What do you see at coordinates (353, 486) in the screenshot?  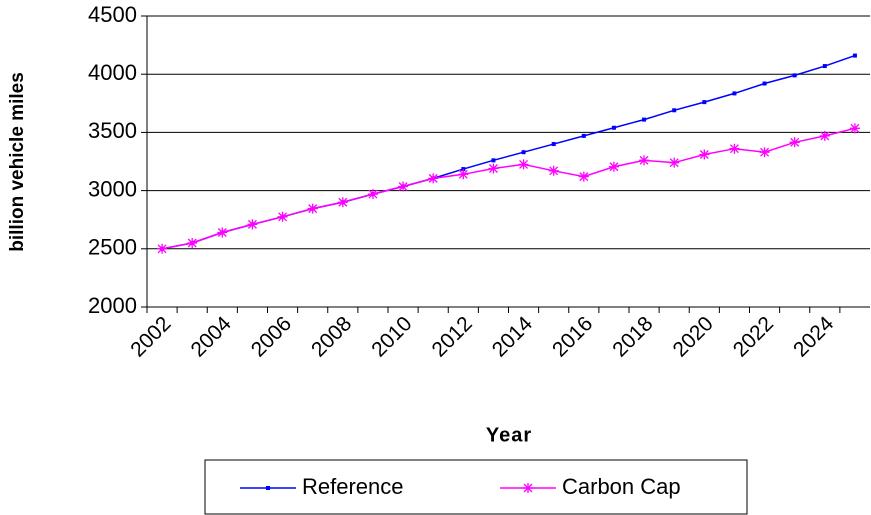 I see `legend-label: Reference` at bounding box center [353, 486].